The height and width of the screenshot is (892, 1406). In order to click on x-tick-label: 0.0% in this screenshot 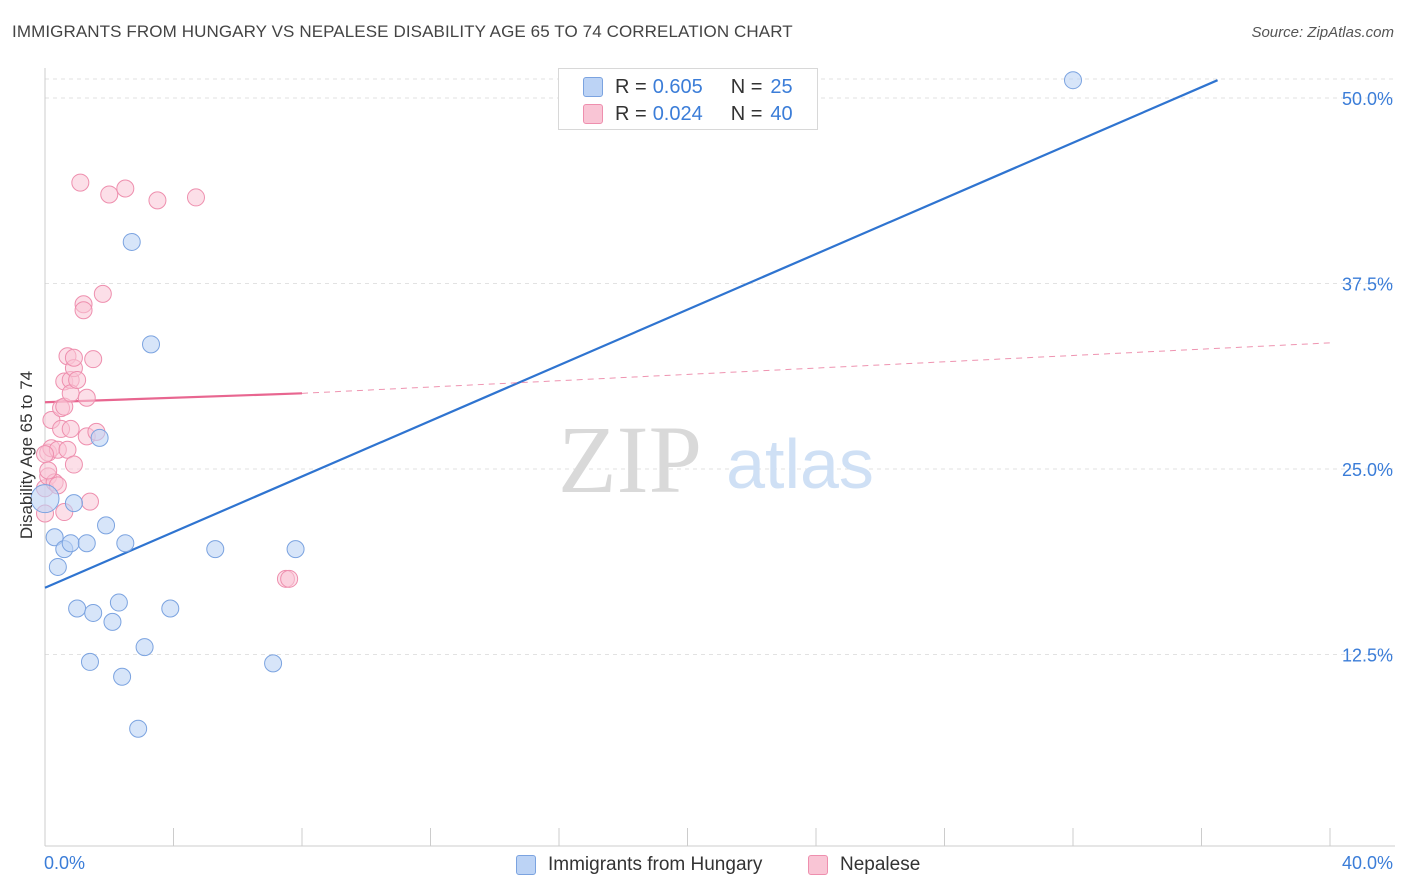, I will do `click(64, 863)`.